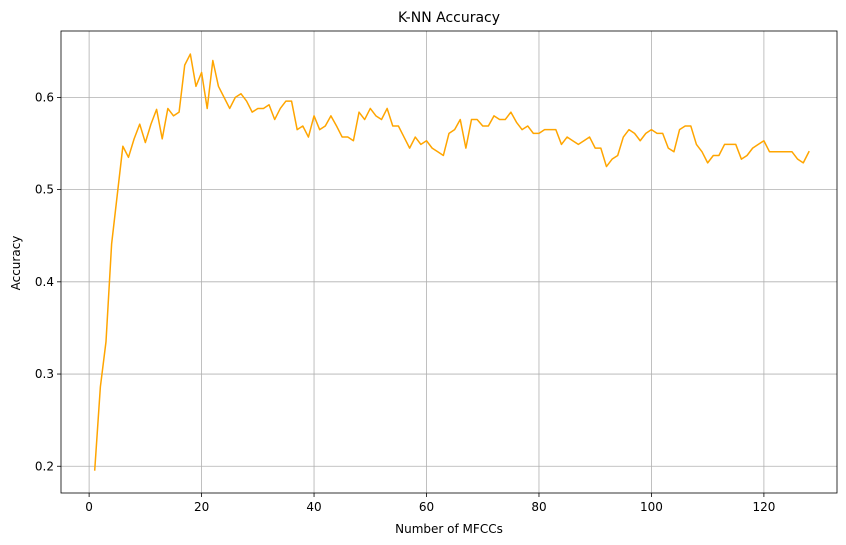  What do you see at coordinates (44, 282) in the screenshot?
I see `y-tick-label: 0.4` at bounding box center [44, 282].